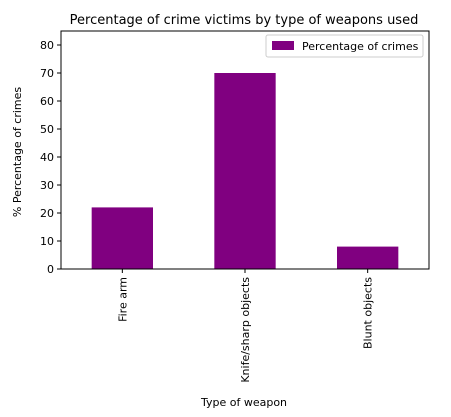 This screenshot has width=451, height=417. What do you see at coordinates (47, 157) in the screenshot?
I see `y-tick-label: 40` at bounding box center [47, 157].